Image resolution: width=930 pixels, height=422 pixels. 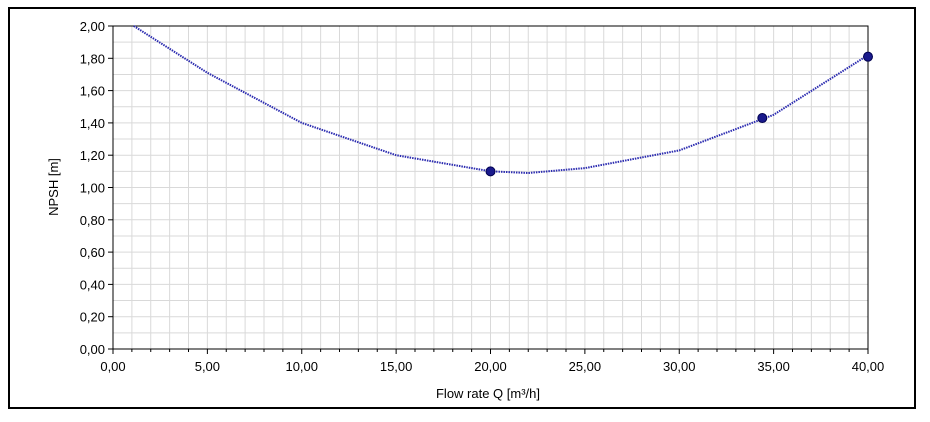 I want to click on x-tick-label: 10,00, so click(x=301, y=366).